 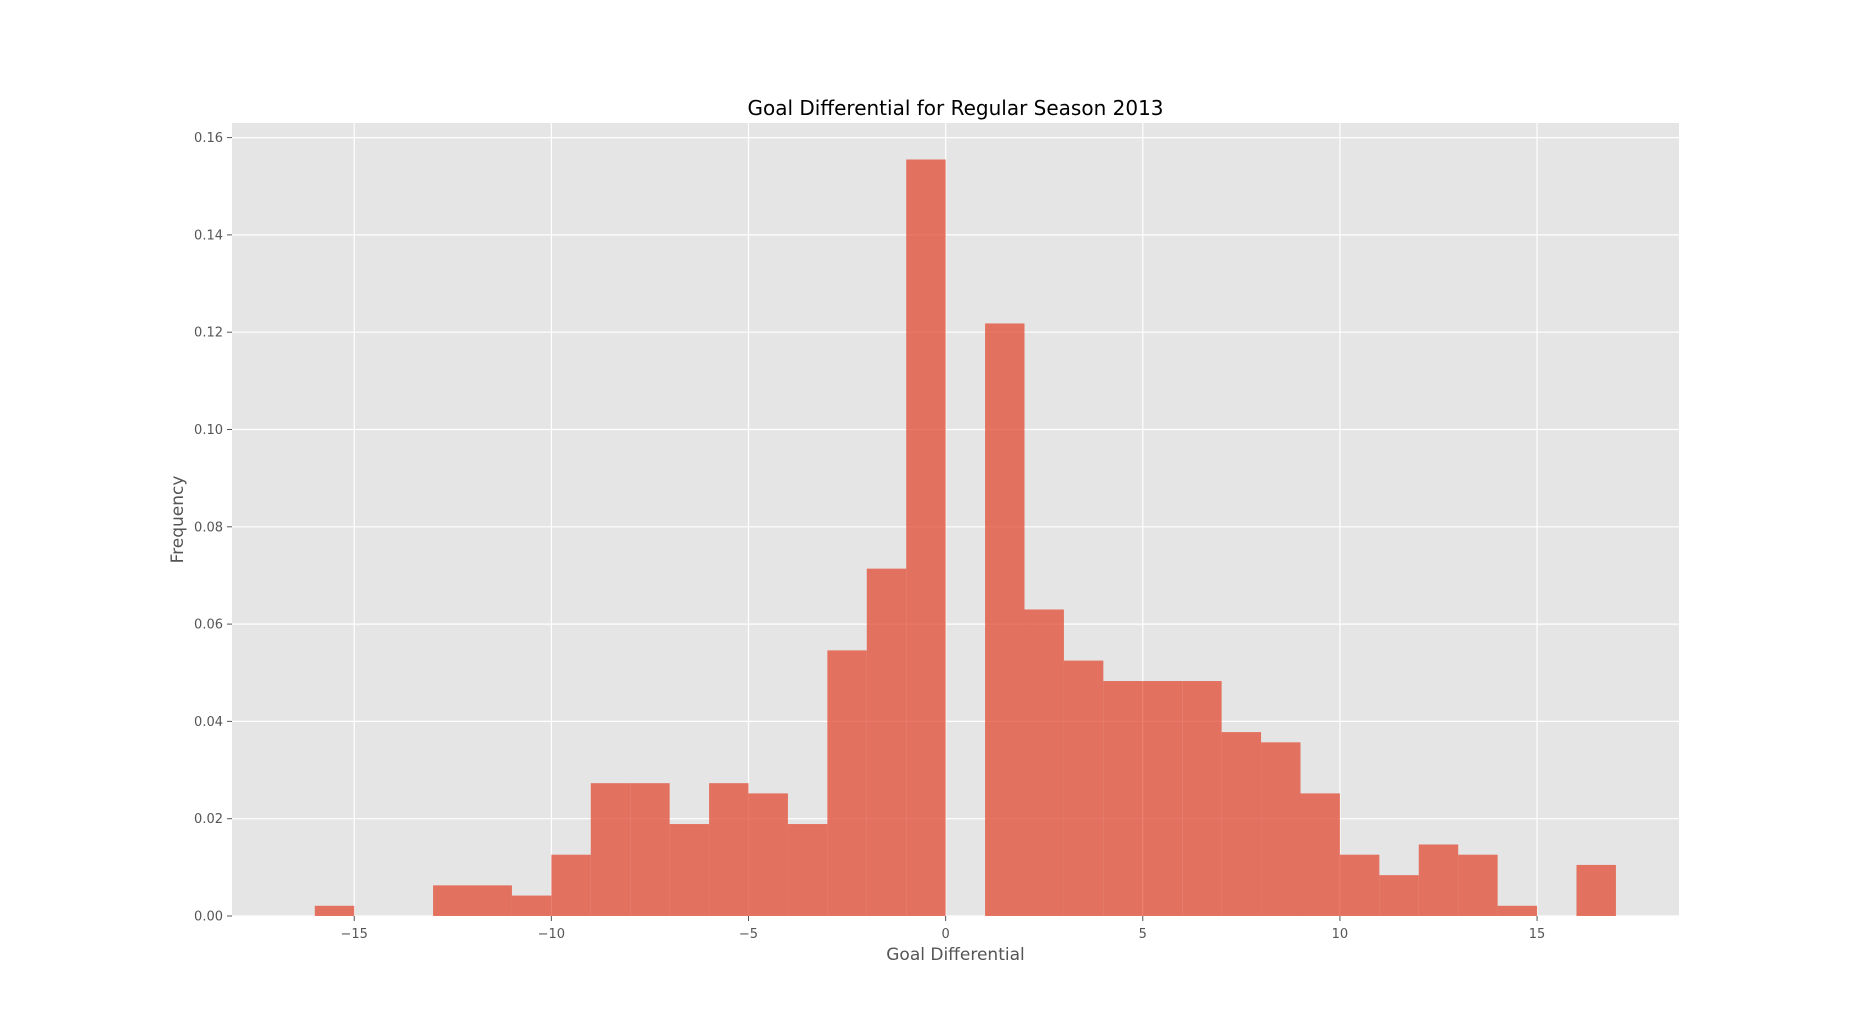 What do you see at coordinates (208, 625) in the screenshot?
I see `y-tick-label: 0.06` at bounding box center [208, 625].